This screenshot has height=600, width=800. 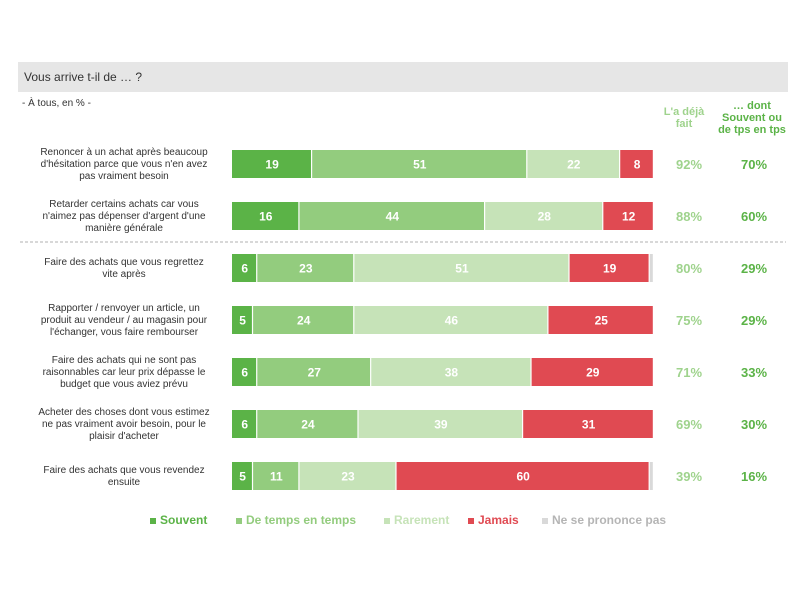 I want to click on legend-label: Jamais, so click(x=498, y=520).